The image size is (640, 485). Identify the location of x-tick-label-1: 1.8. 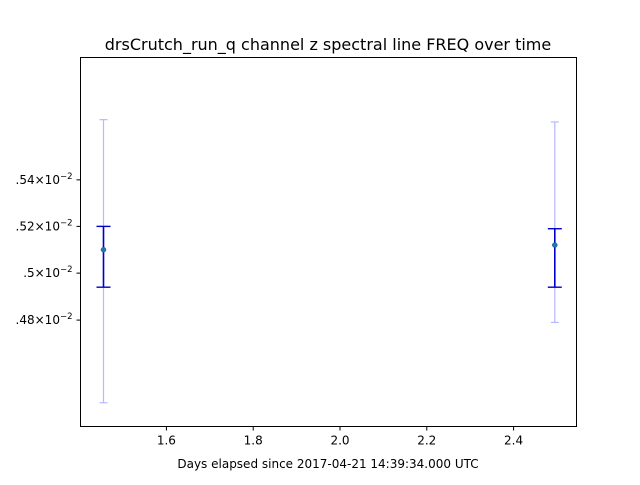
(253, 441).